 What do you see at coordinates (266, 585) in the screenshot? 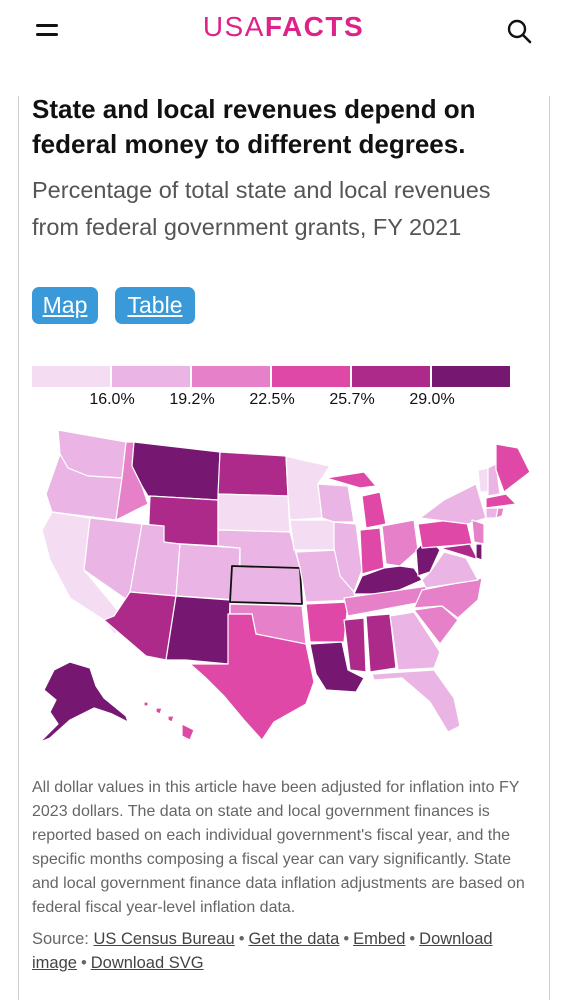
I see `state-ks` at bounding box center [266, 585].